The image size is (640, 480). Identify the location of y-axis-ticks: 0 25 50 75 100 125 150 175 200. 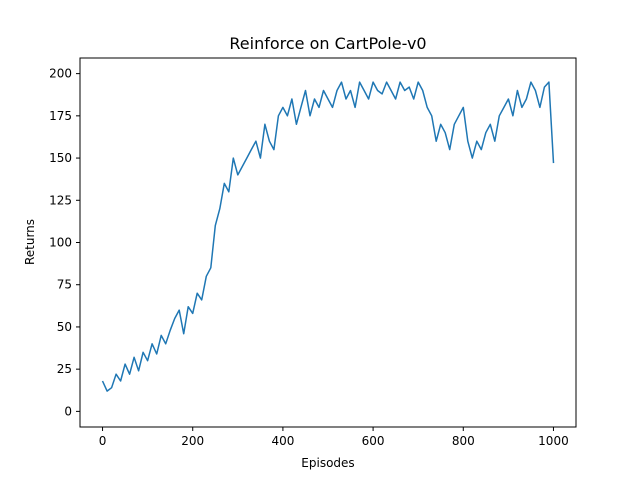
(64, 242).